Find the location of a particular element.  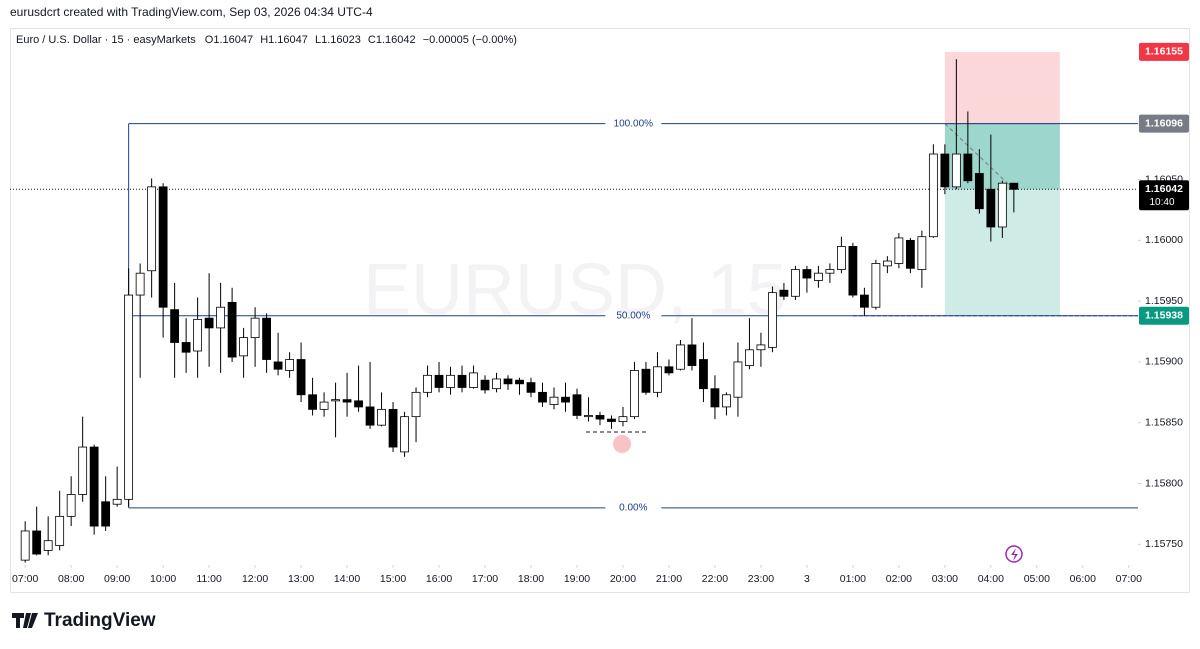

x-tick-label: 22:00 is located at coordinates (715, 579).